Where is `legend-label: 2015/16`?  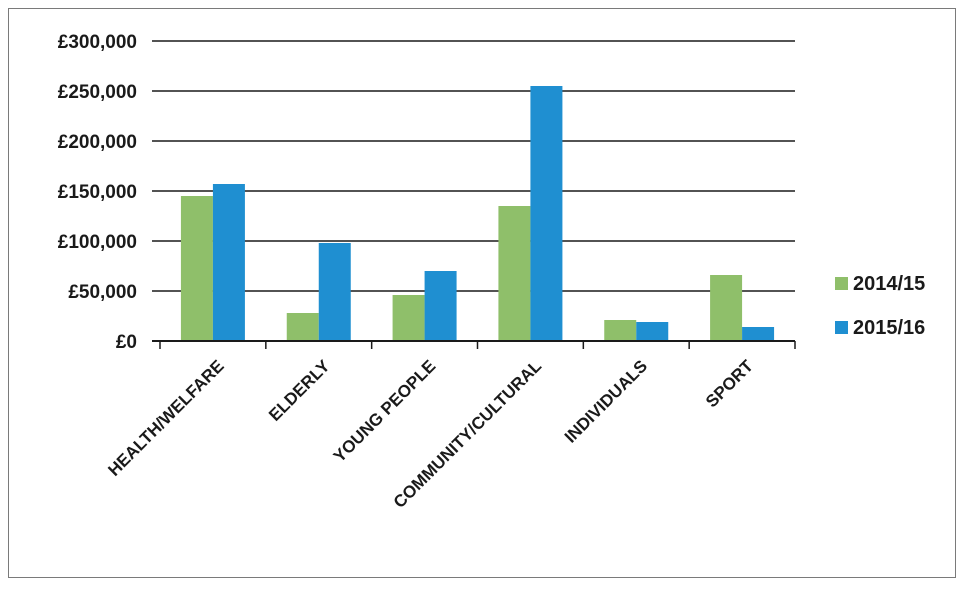 legend-label: 2015/16 is located at coordinates (889, 328).